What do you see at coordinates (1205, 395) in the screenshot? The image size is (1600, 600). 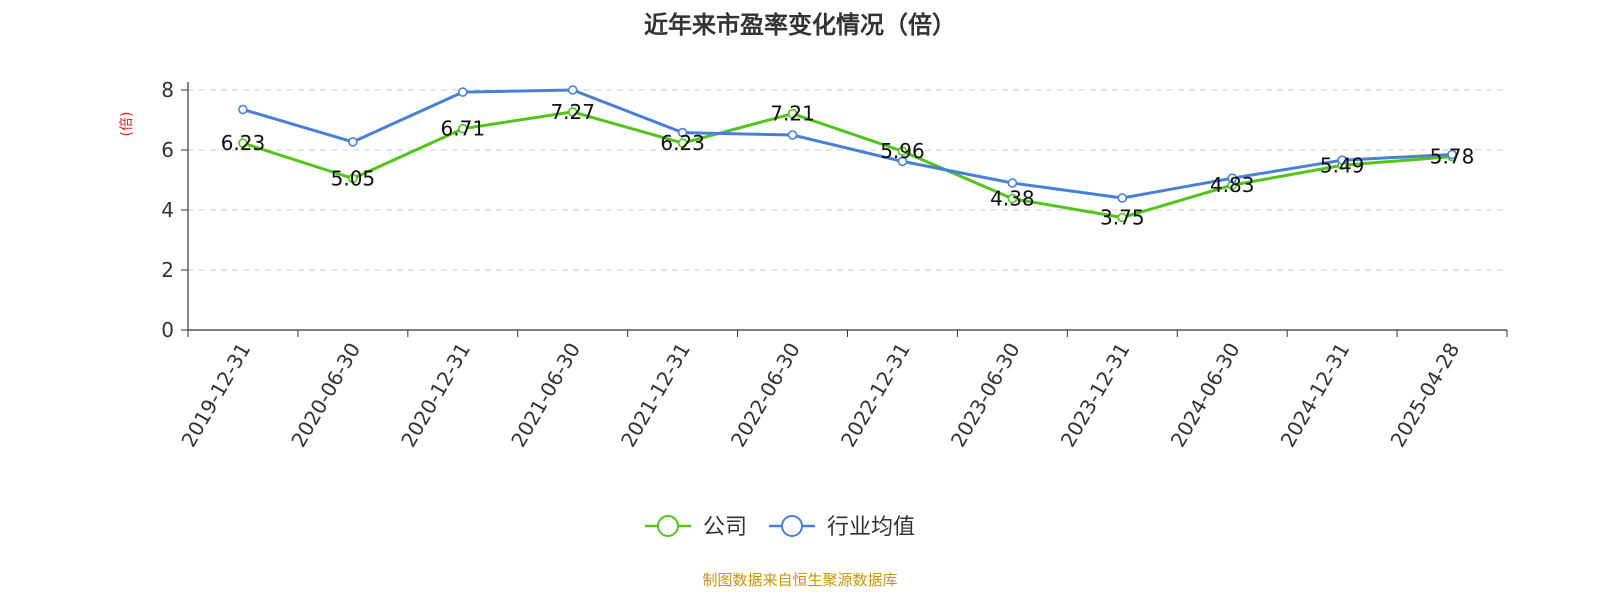 I see `x-tick-label: 2024-06-30` at bounding box center [1205, 395].